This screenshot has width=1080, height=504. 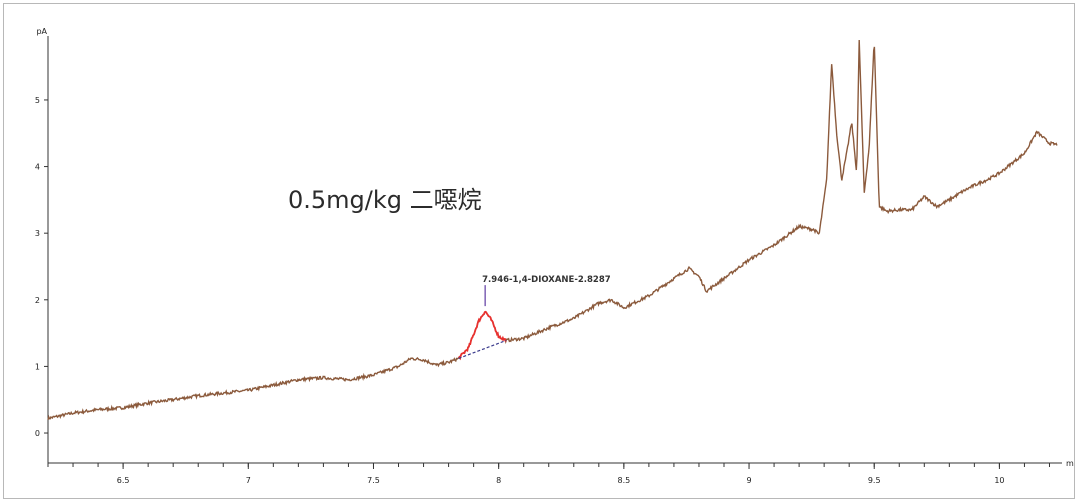 I want to click on x-tick-label: 8, so click(x=498, y=480).